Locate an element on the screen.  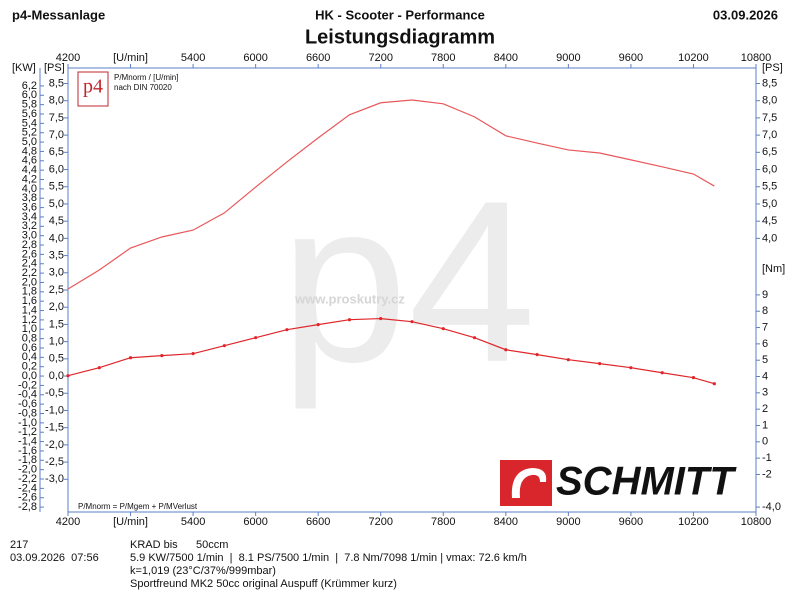
y-tick-label: 1 is located at coordinates (765, 425).